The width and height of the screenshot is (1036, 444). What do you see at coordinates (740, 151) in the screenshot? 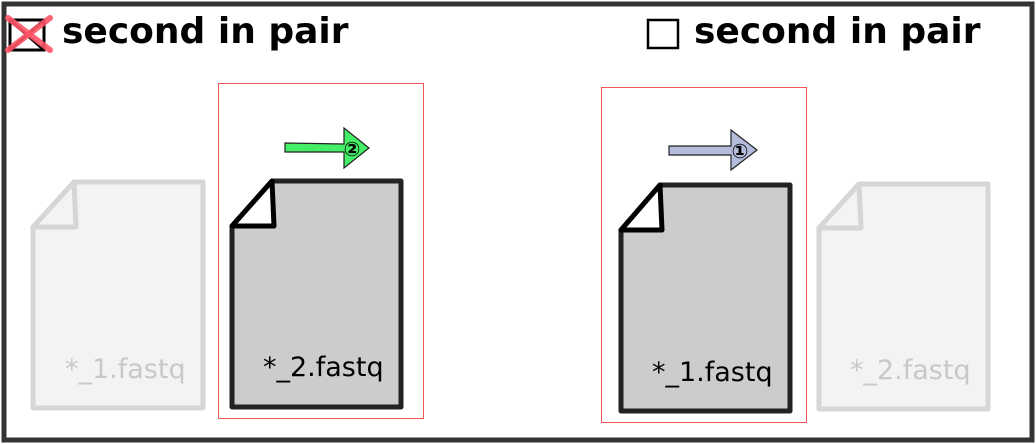
I see `arrow-number-right: ①` at bounding box center [740, 151].